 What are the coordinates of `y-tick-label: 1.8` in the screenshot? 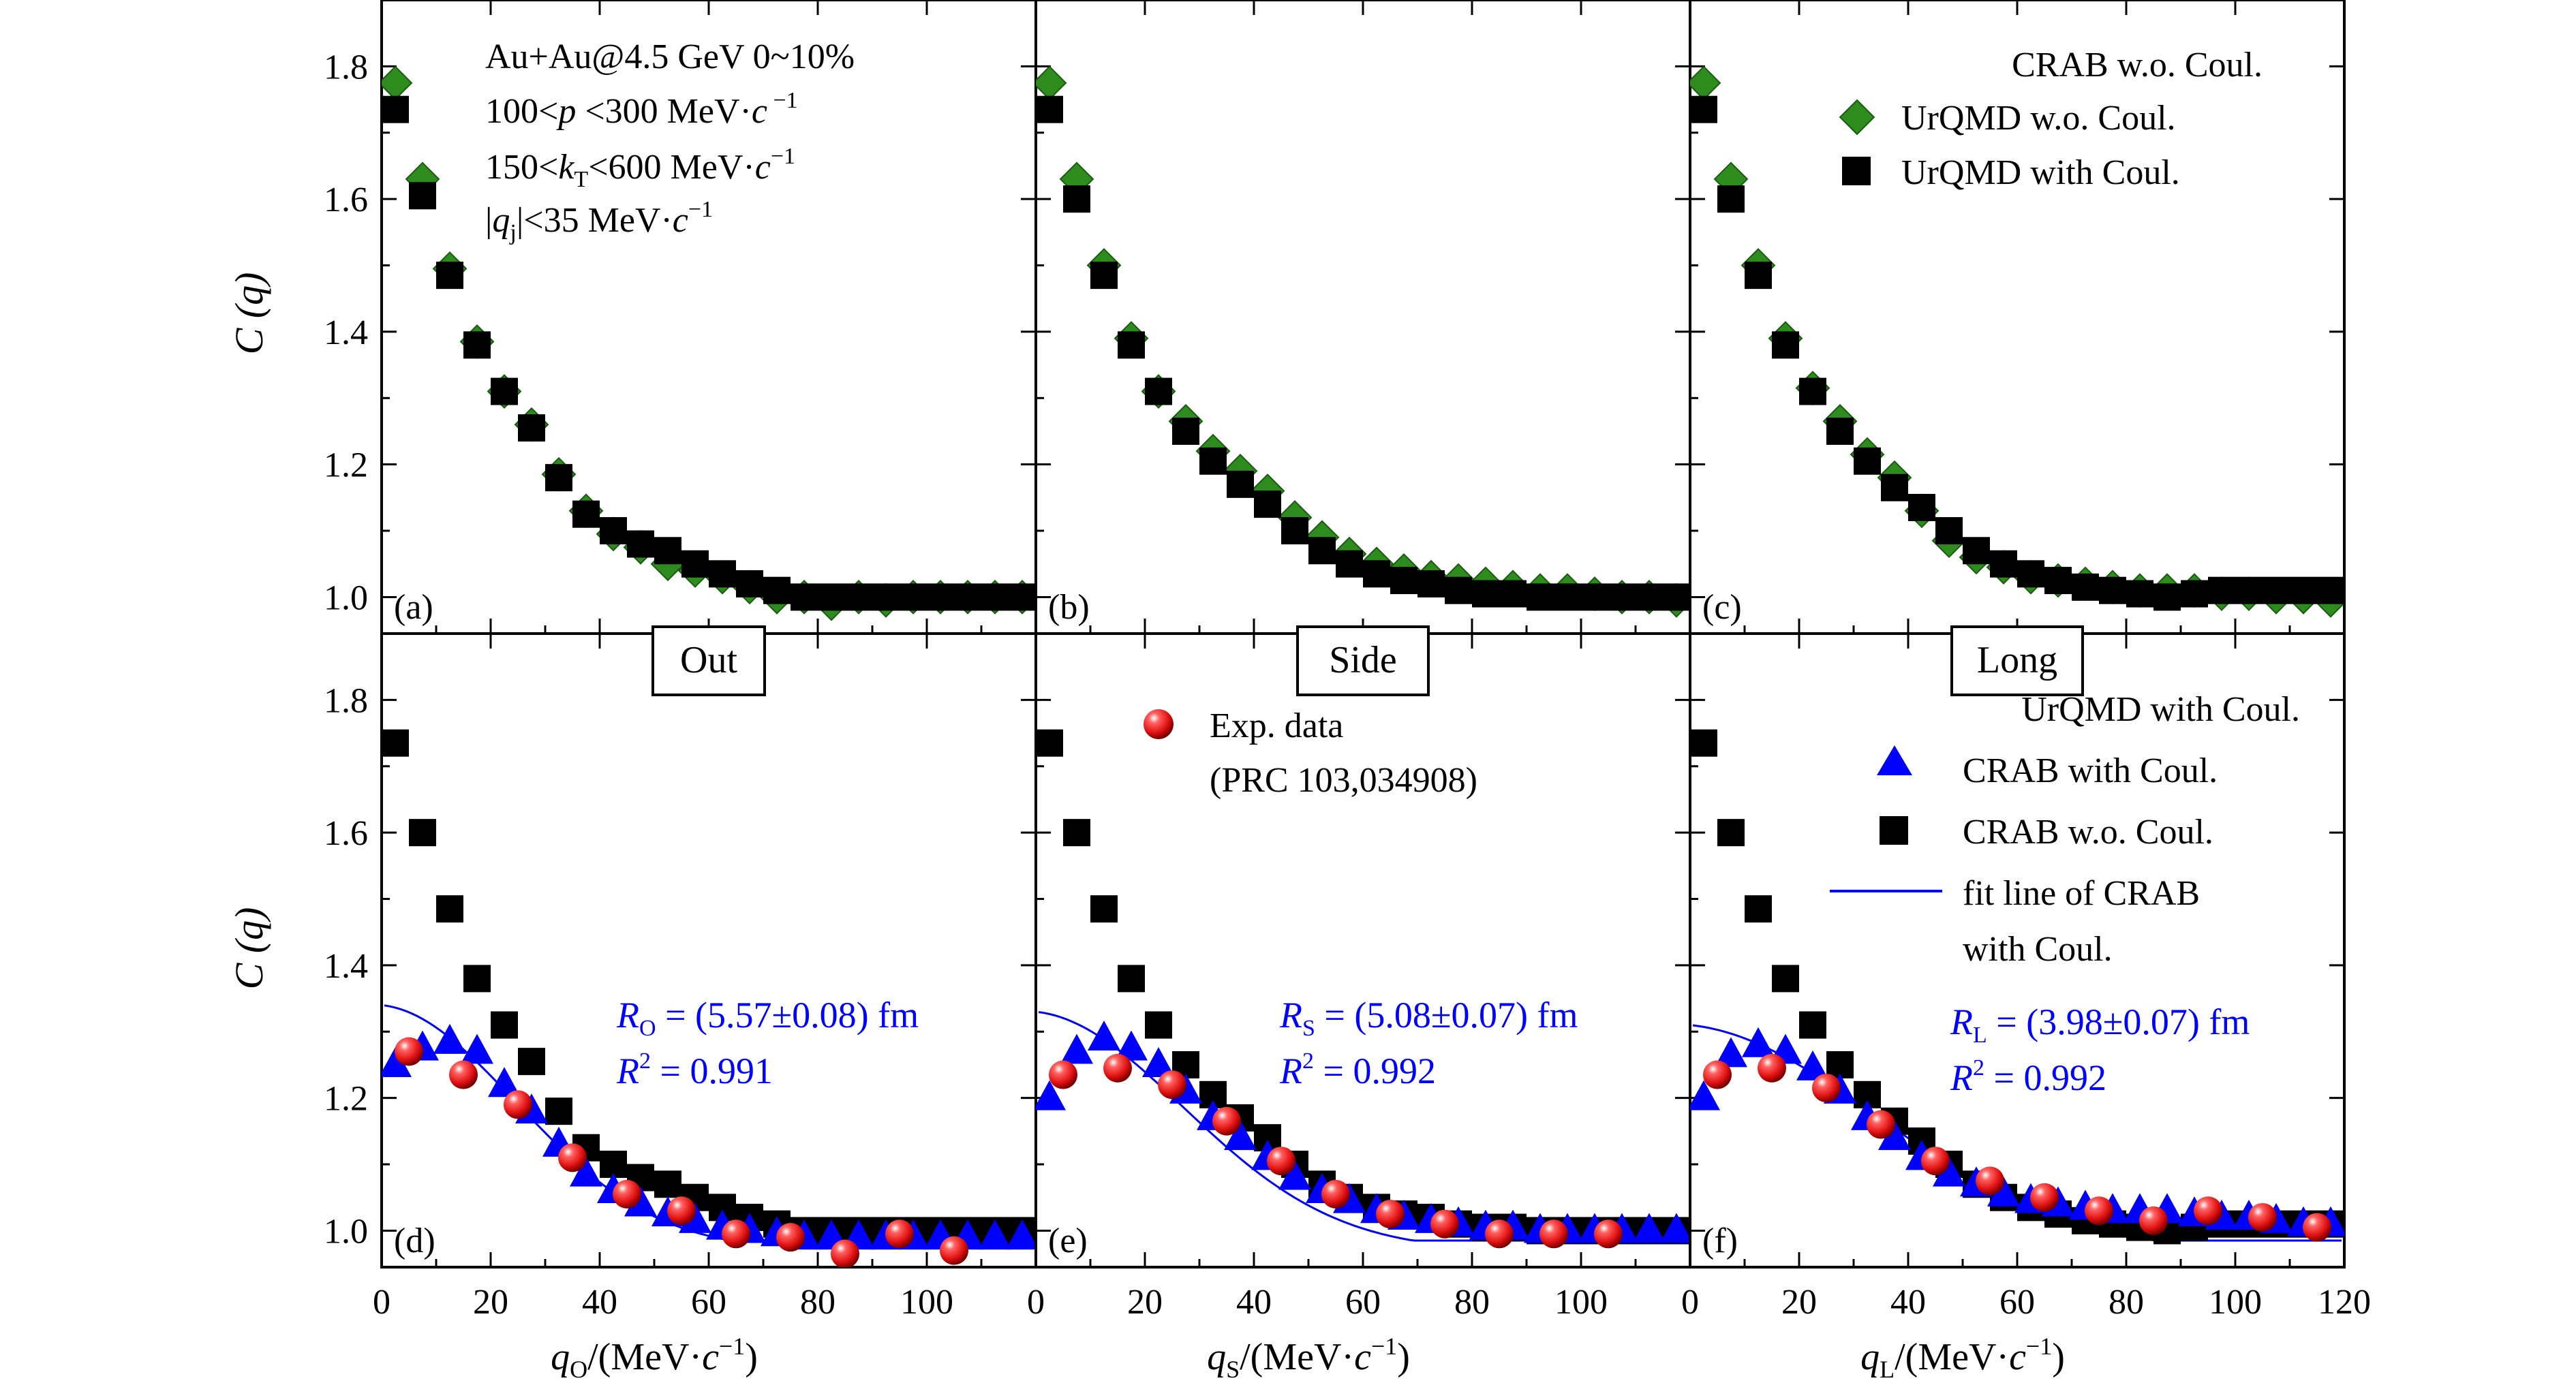 It's located at (346, 67).